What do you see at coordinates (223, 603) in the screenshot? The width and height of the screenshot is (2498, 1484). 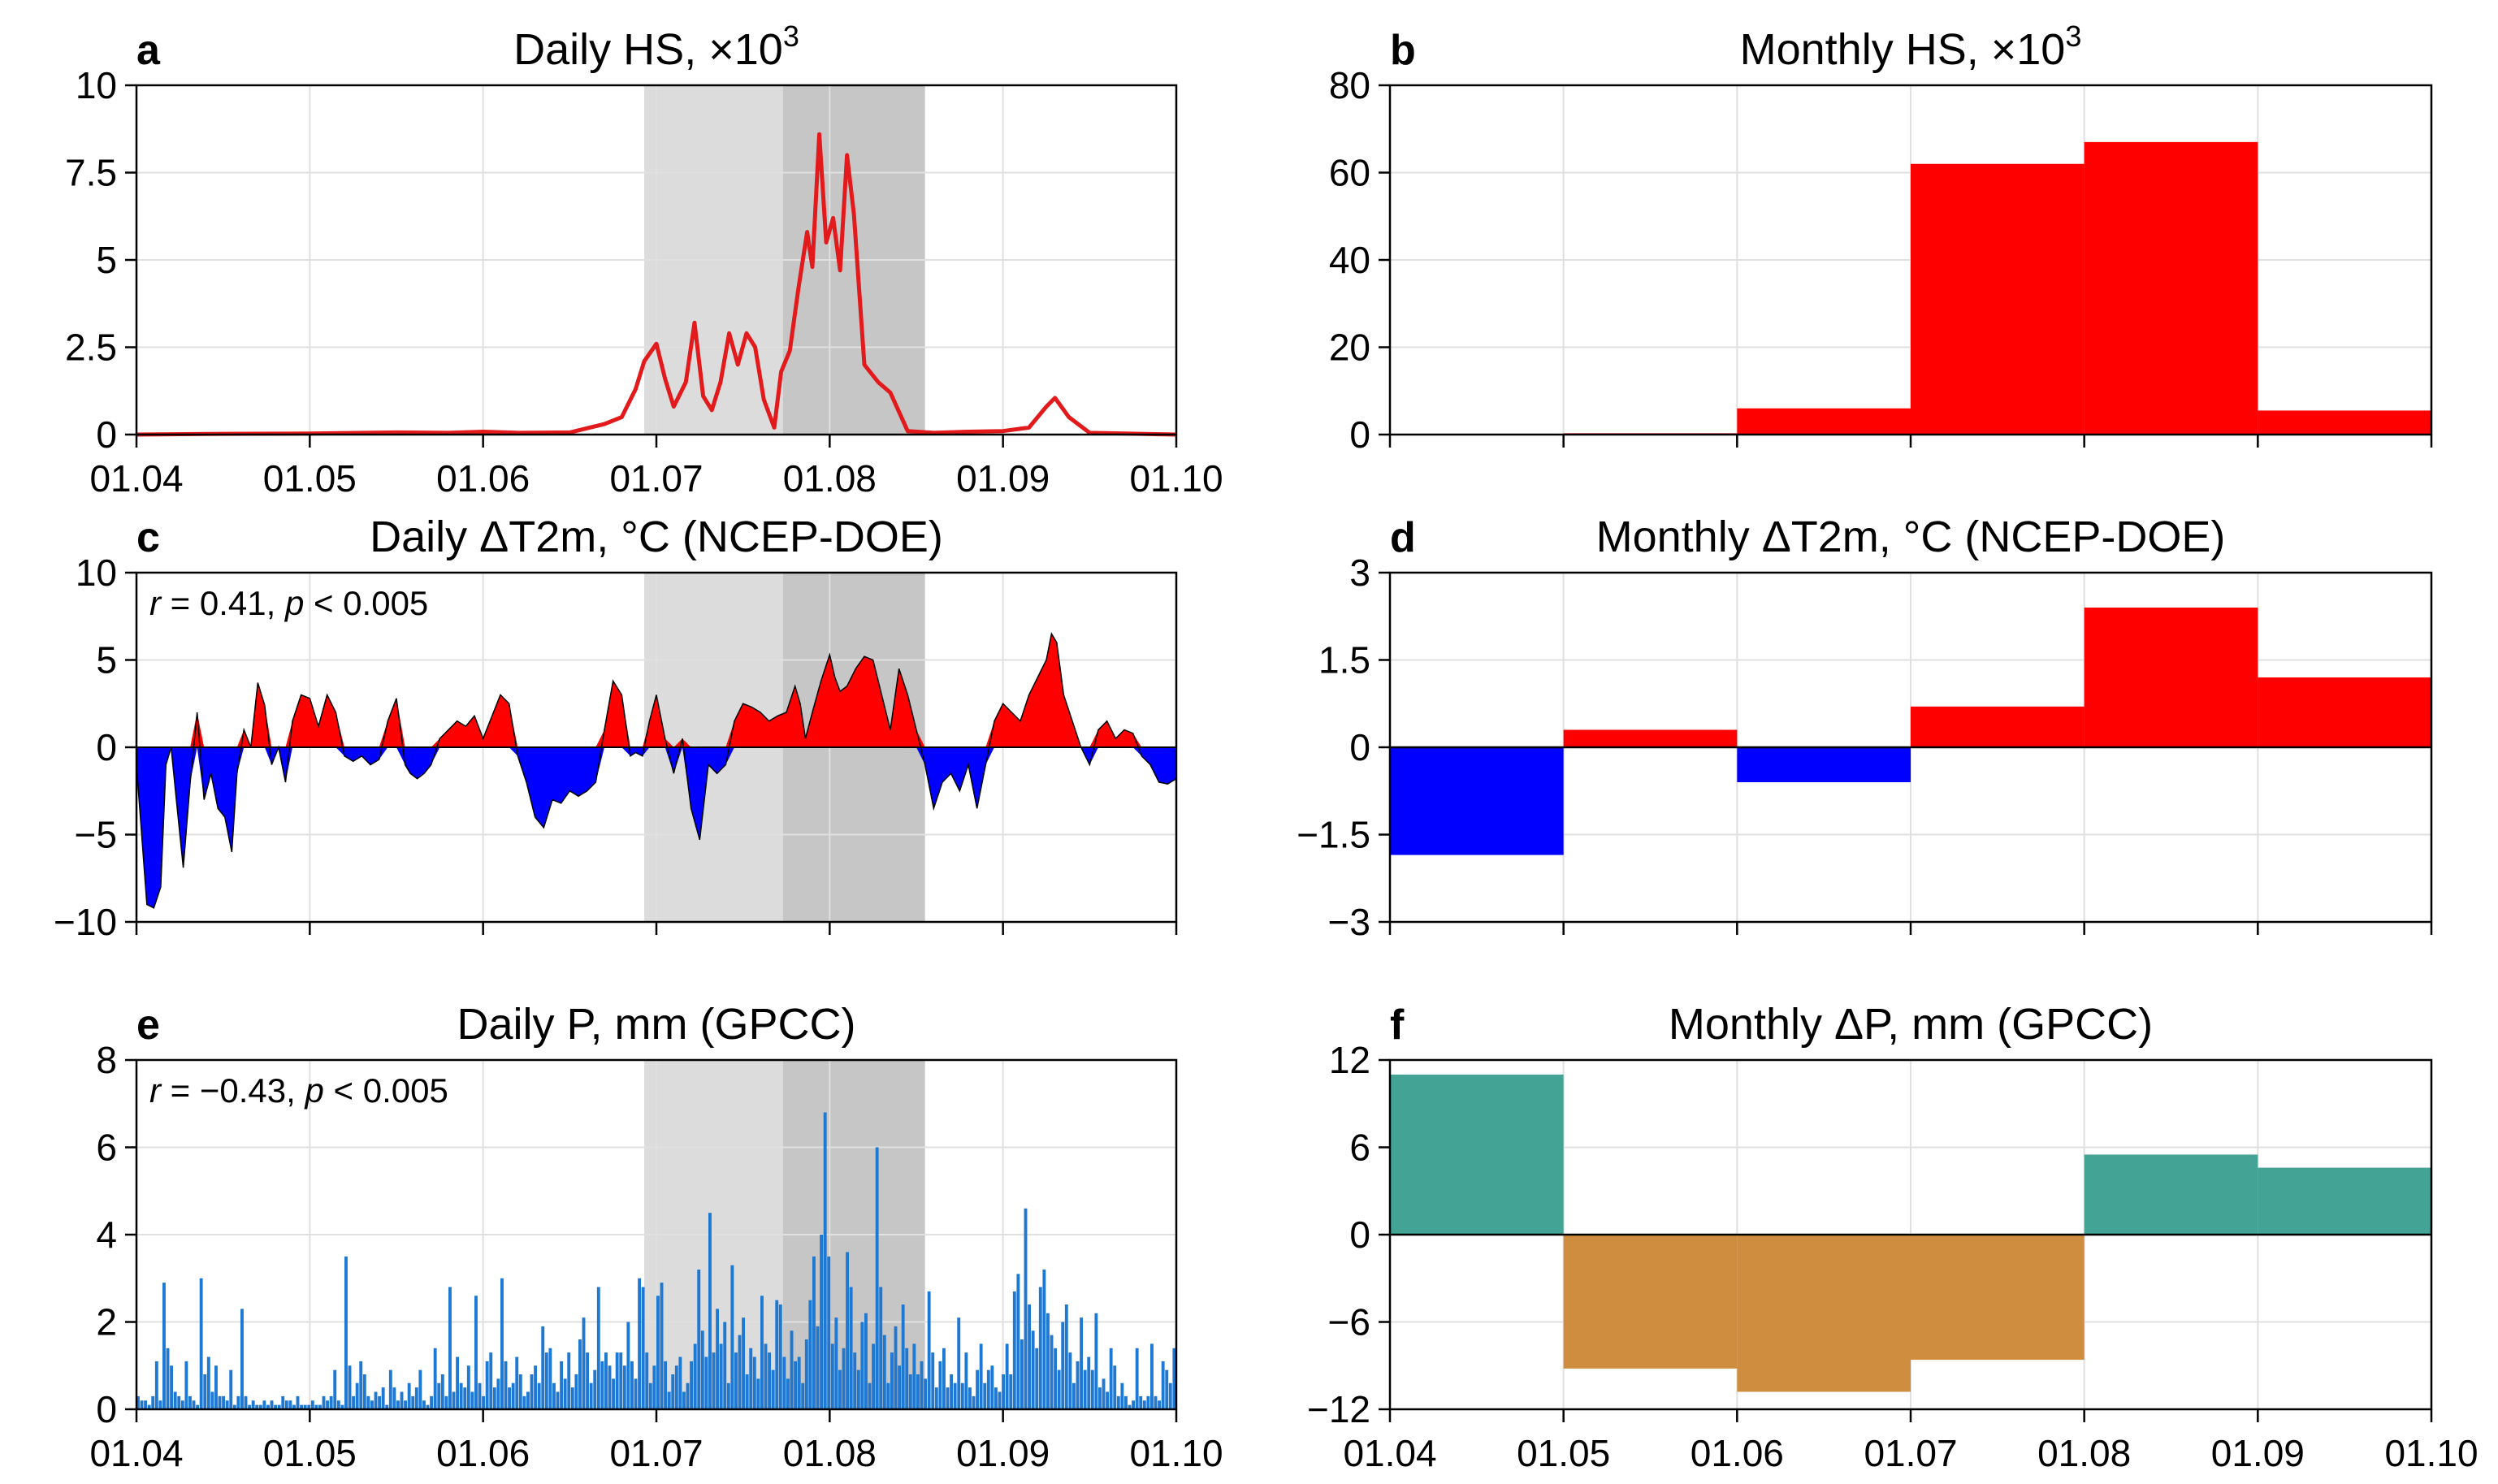 I see `annotation-part: = 0.41,` at bounding box center [223, 603].